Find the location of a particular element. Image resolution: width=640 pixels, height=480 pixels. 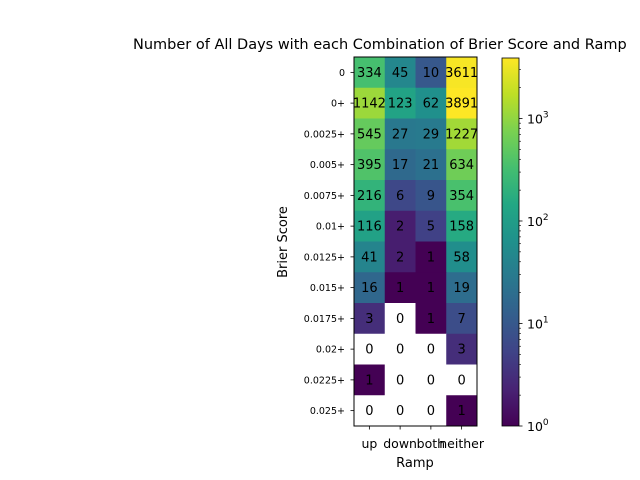

cell-value-label: 545 is located at coordinates (369, 134).